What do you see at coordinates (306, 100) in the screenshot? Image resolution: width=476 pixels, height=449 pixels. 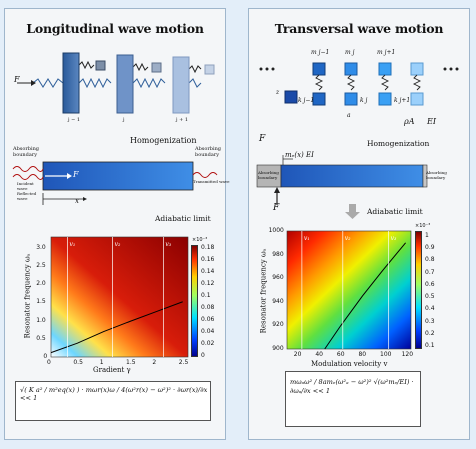 I see `spring-label: k j−1` at bounding box center [306, 100].